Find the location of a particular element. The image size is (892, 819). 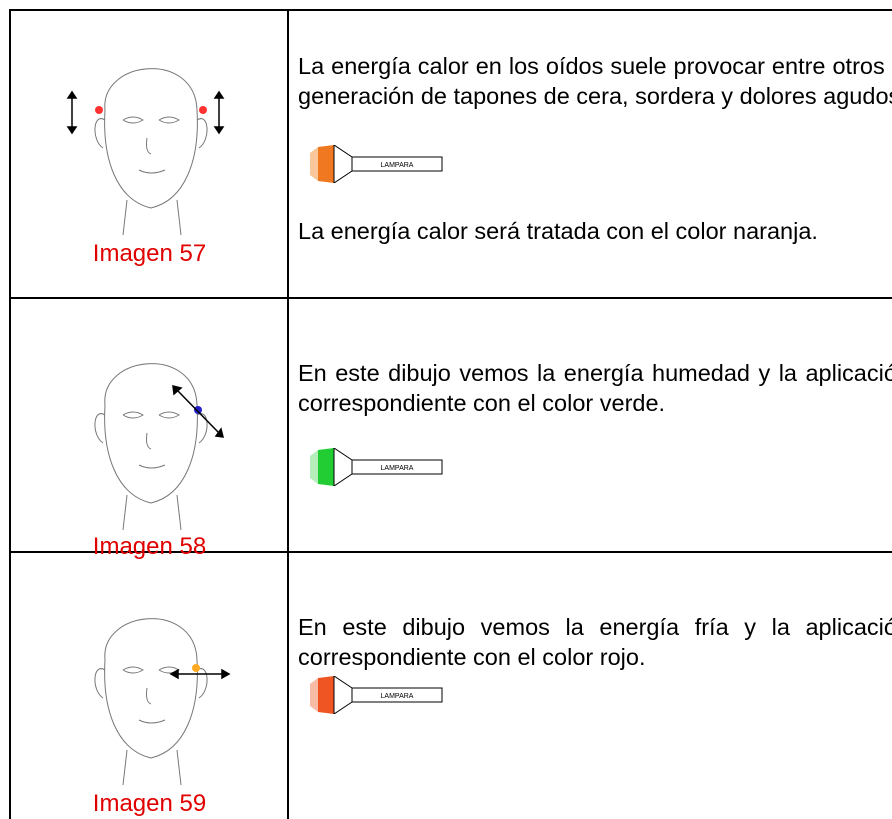

image-caption: Imagen 59 is located at coordinates (149, 803).